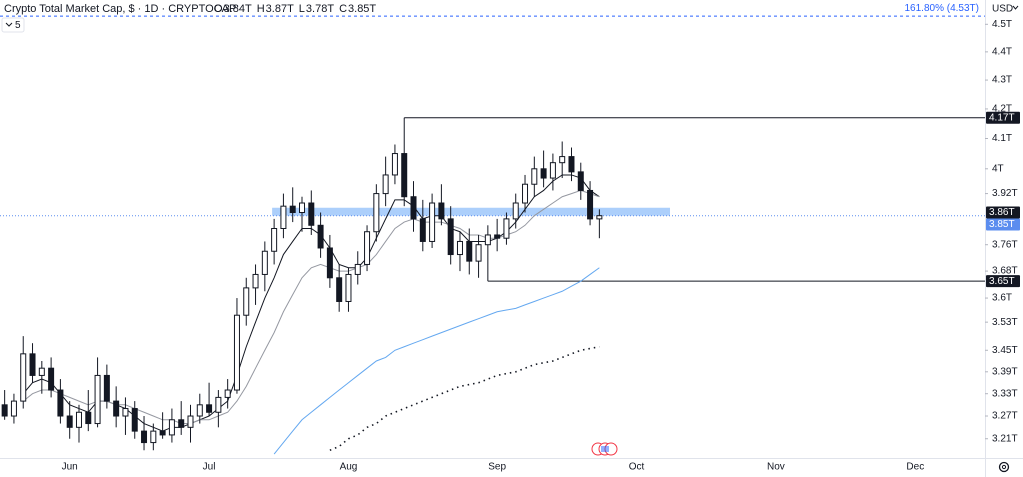 Image resolution: width=1023 pixels, height=477 pixels. What do you see at coordinates (604, 449) in the screenshot?
I see `event-icons` at bounding box center [604, 449].